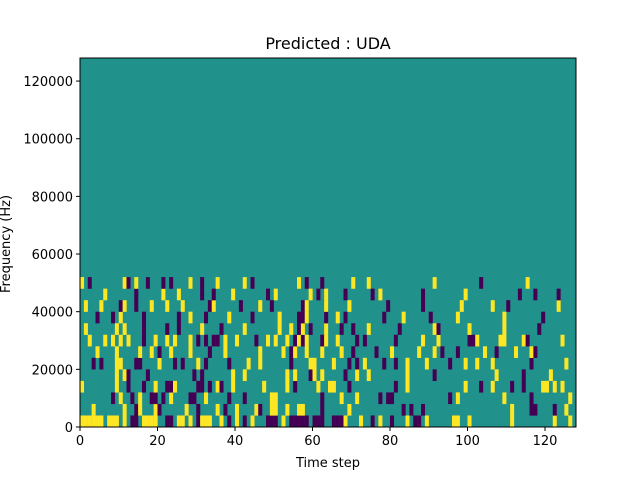 This screenshot has width=640, height=480. I want to click on y-tick-label: 40000, so click(52, 313).